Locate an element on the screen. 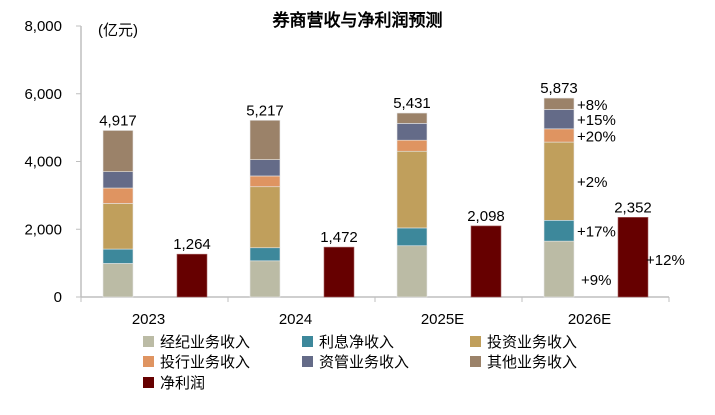 Image resolution: width=715 pixels, height=415 pixels. growth-label: +15% is located at coordinates (596, 120).